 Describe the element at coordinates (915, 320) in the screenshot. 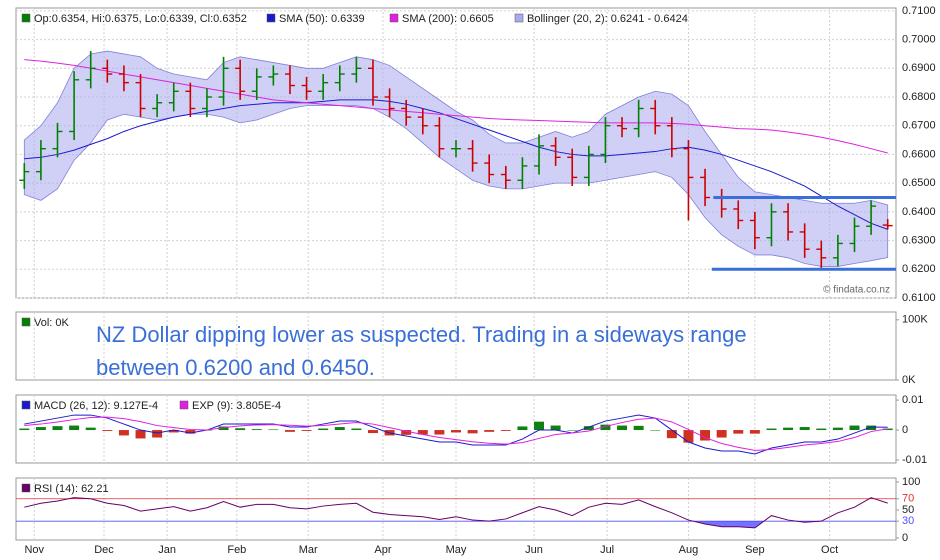

I see `y-tick-label: 100K` at that location.